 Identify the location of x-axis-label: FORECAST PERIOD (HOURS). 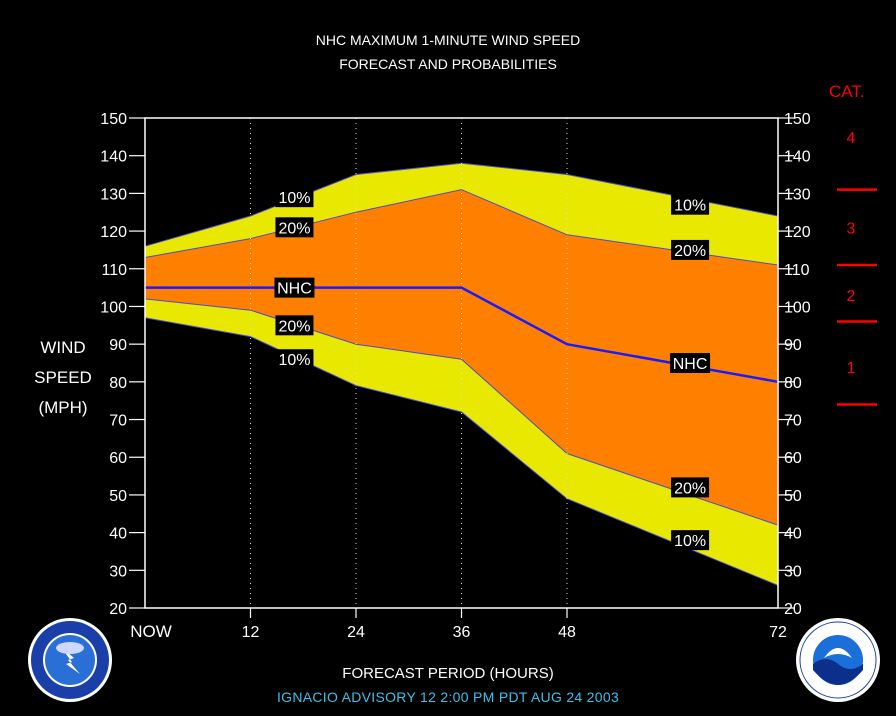
(448, 673).